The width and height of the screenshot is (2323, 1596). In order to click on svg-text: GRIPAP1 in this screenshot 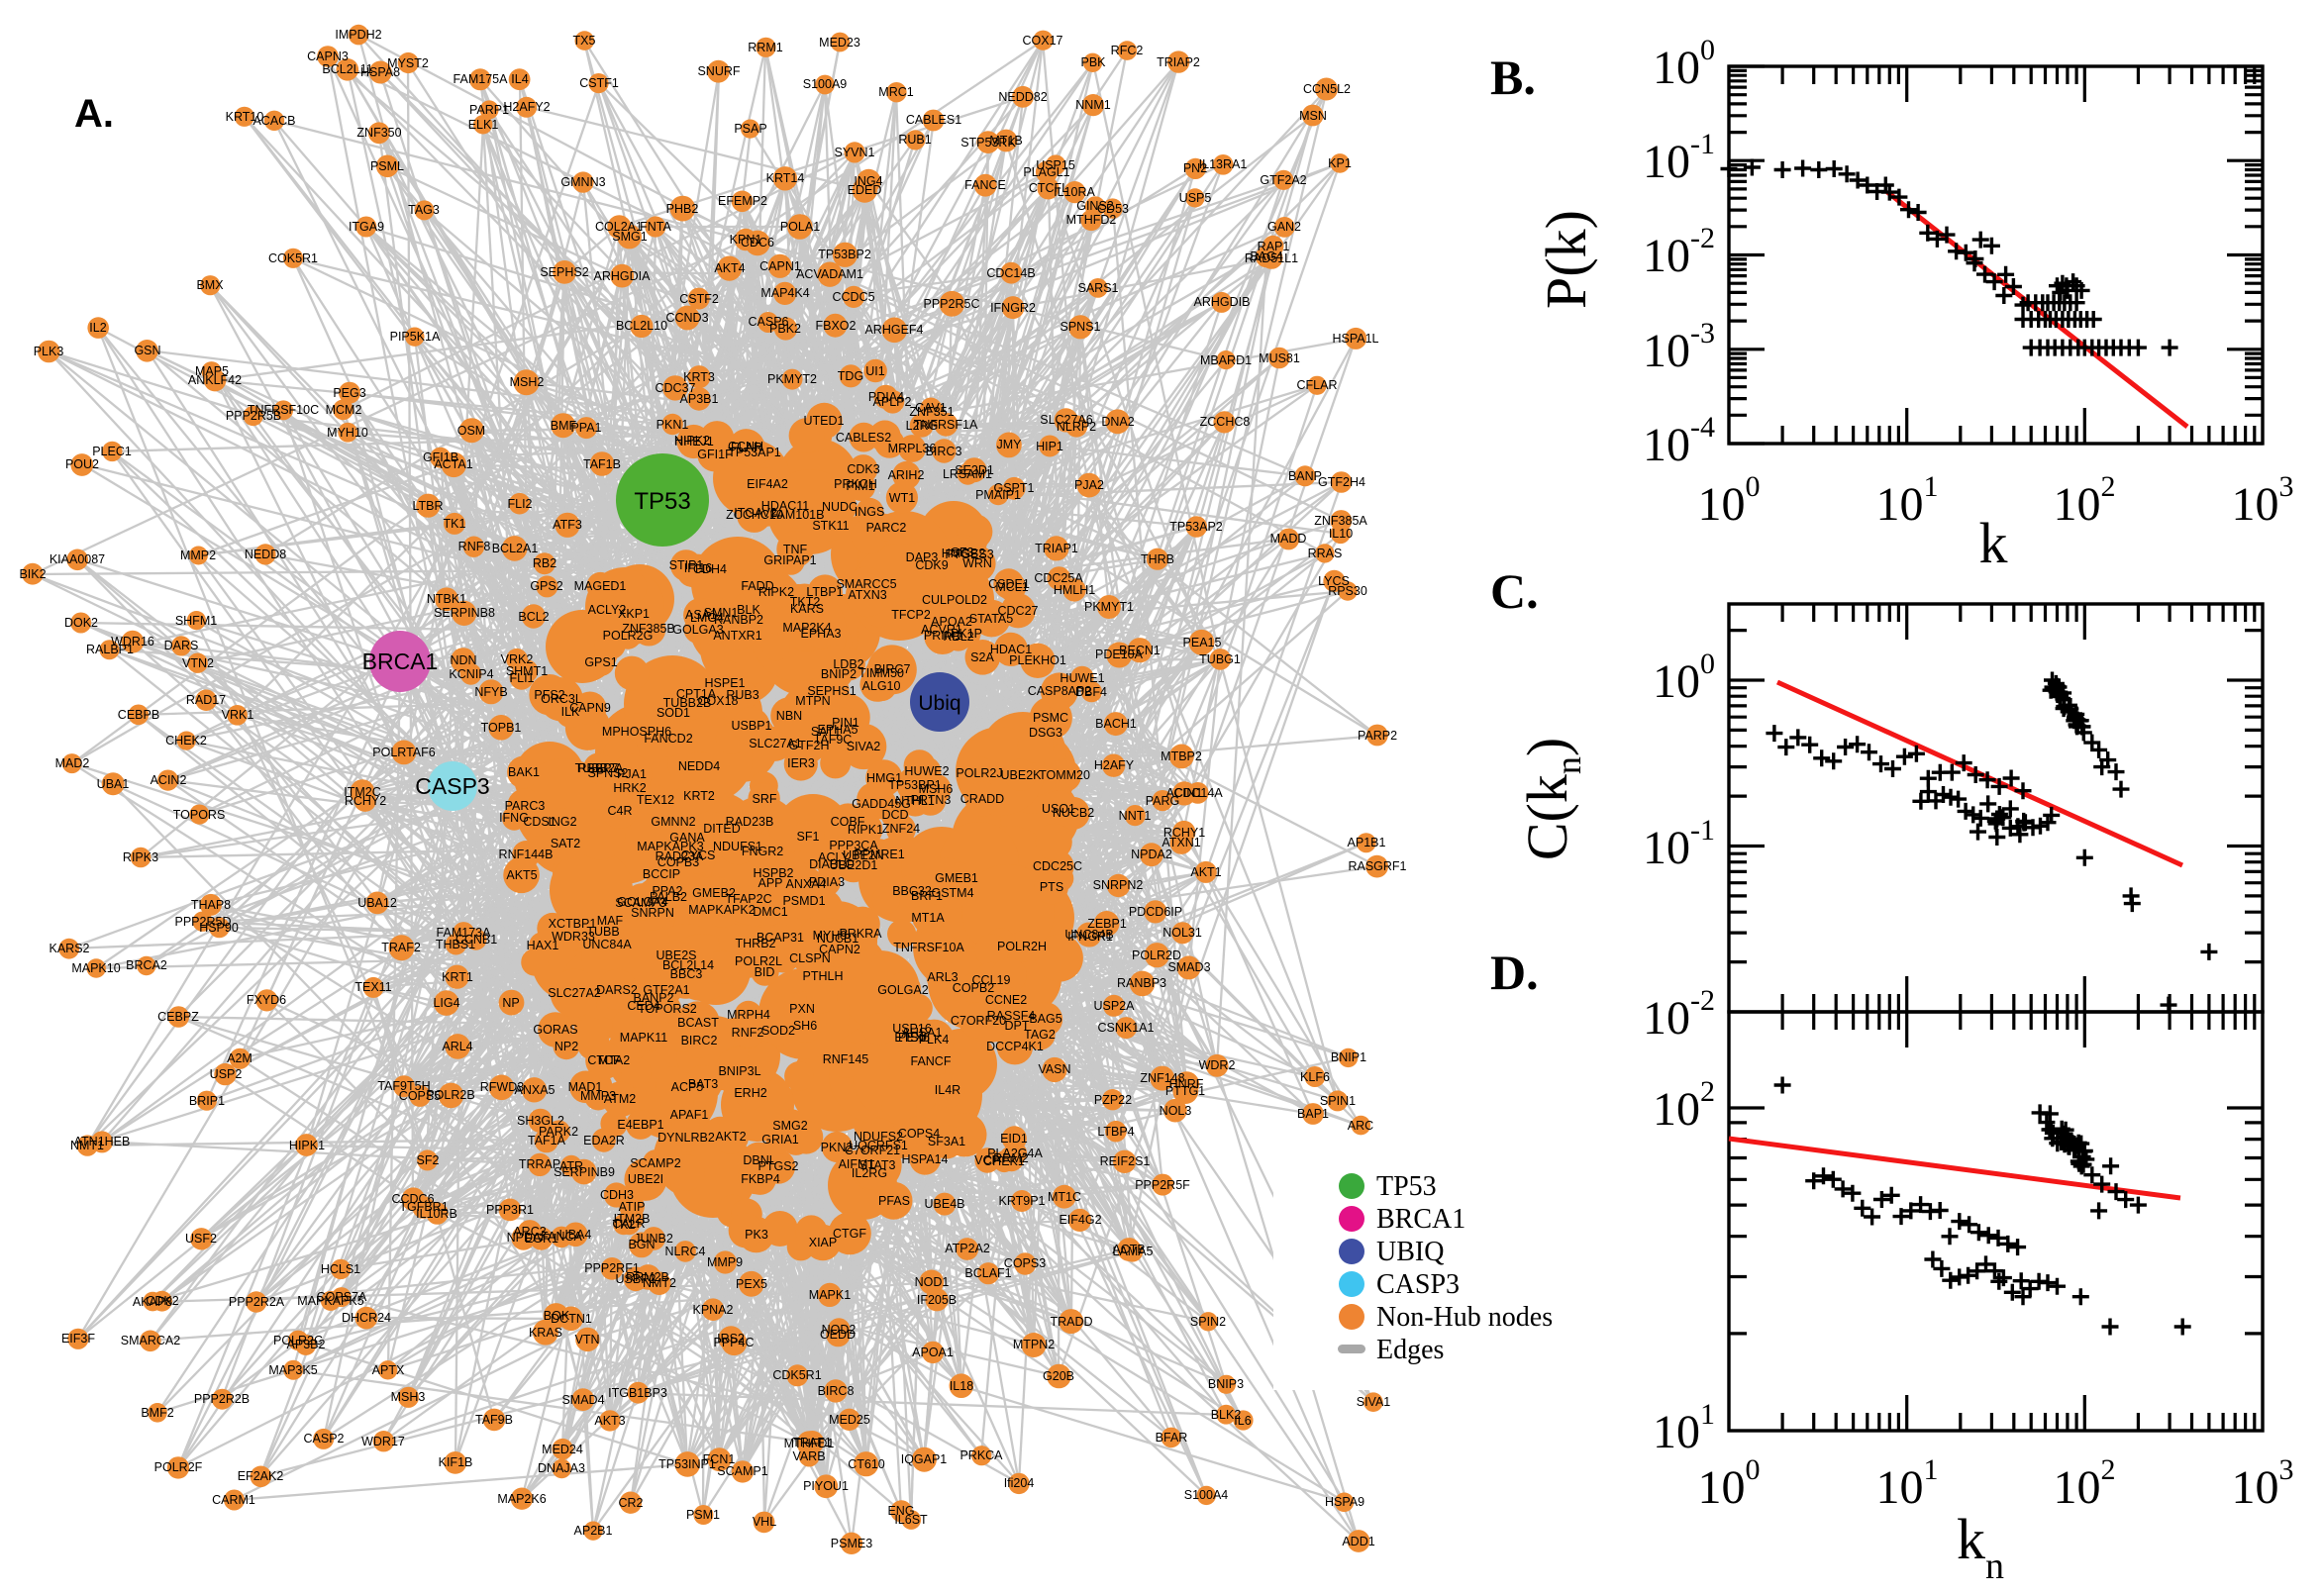, I will do `click(789, 560)`.